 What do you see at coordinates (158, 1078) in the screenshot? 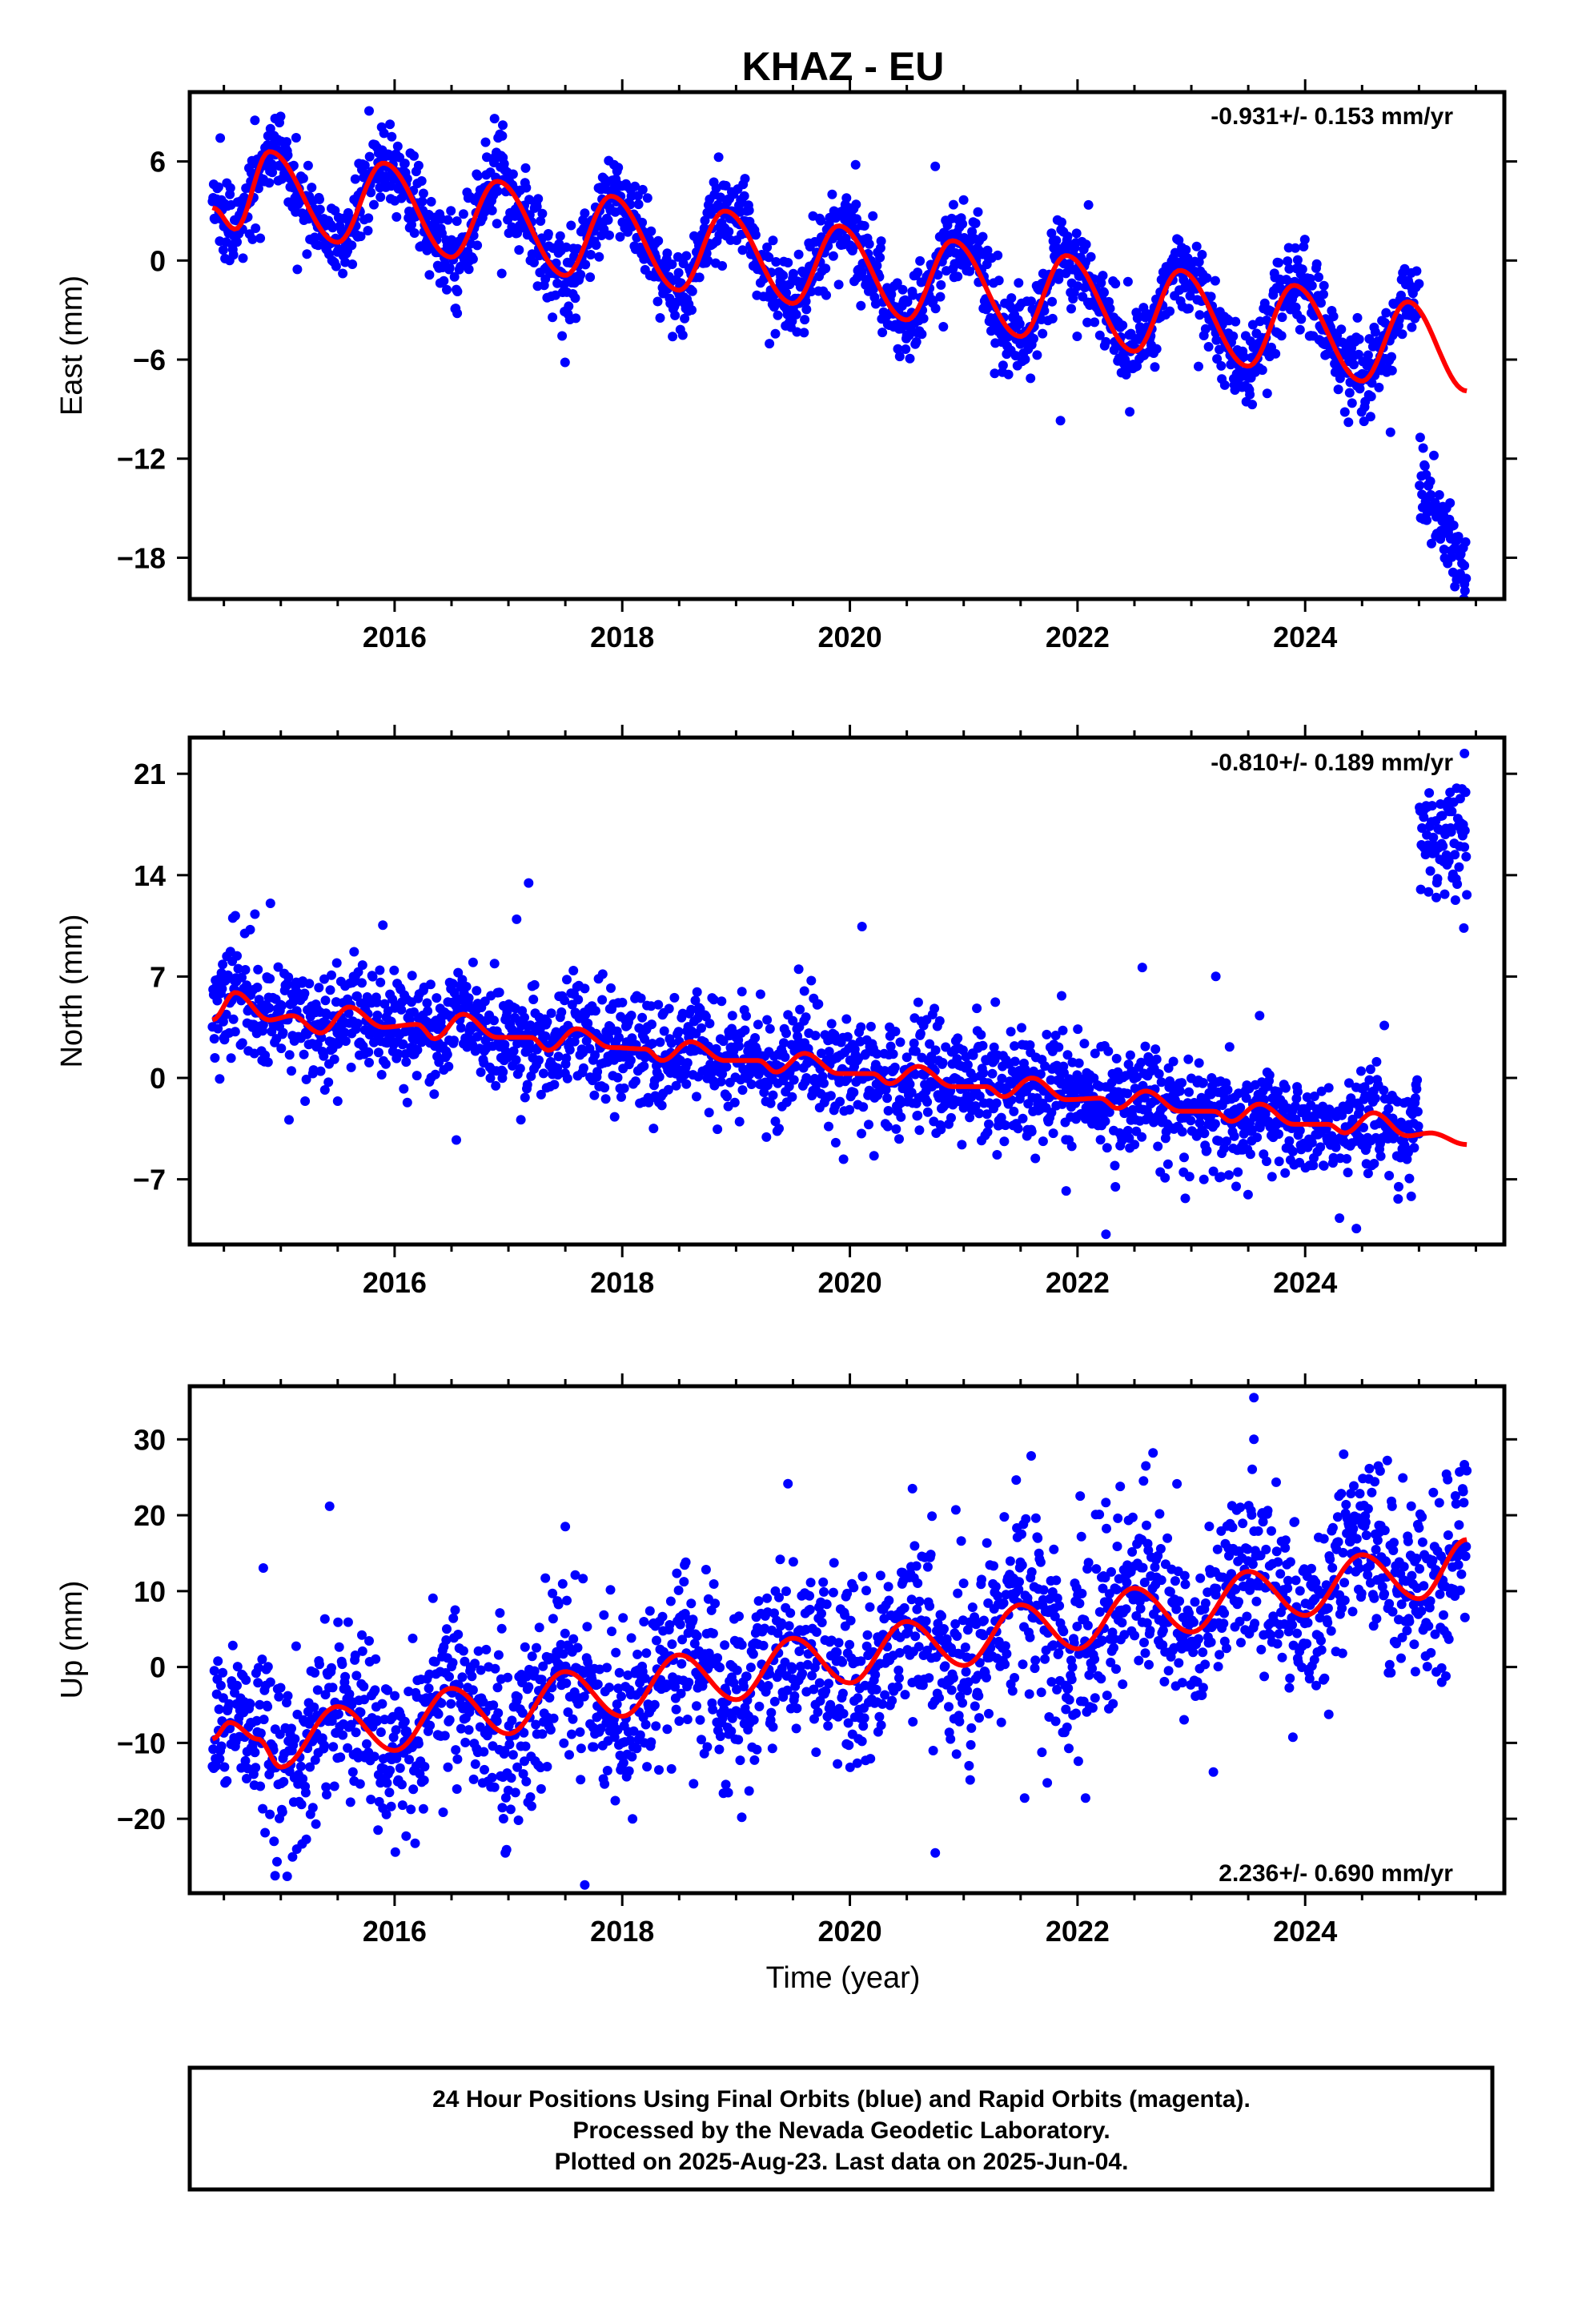
I see `y-tick-label: 0` at bounding box center [158, 1078].